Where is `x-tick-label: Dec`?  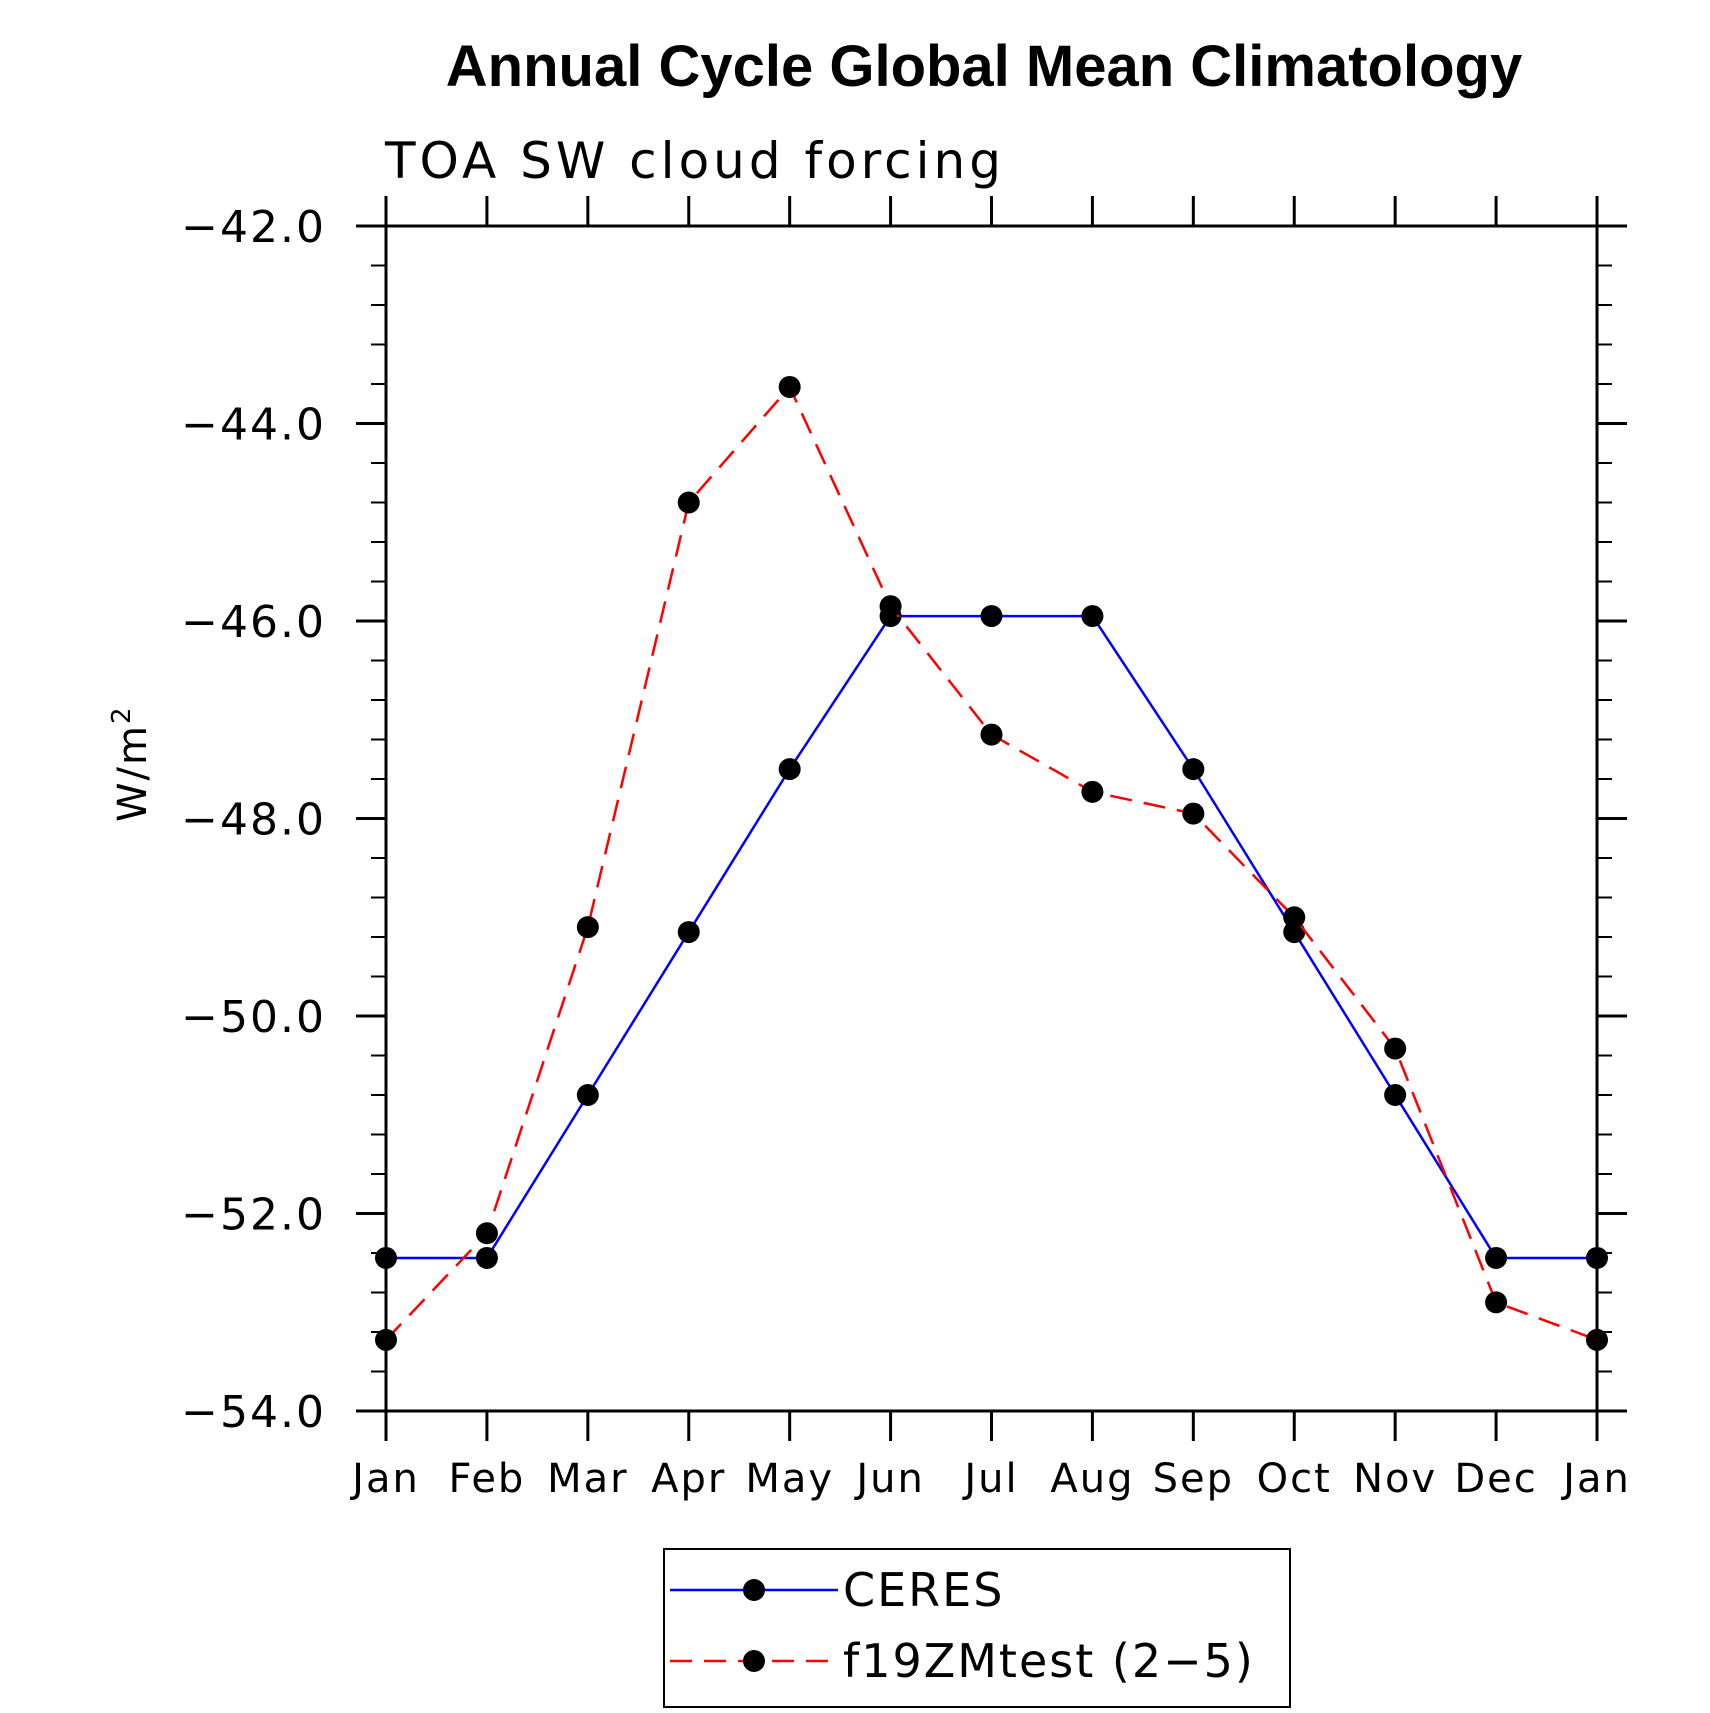
x-tick-label: Dec is located at coordinates (1495, 1479).